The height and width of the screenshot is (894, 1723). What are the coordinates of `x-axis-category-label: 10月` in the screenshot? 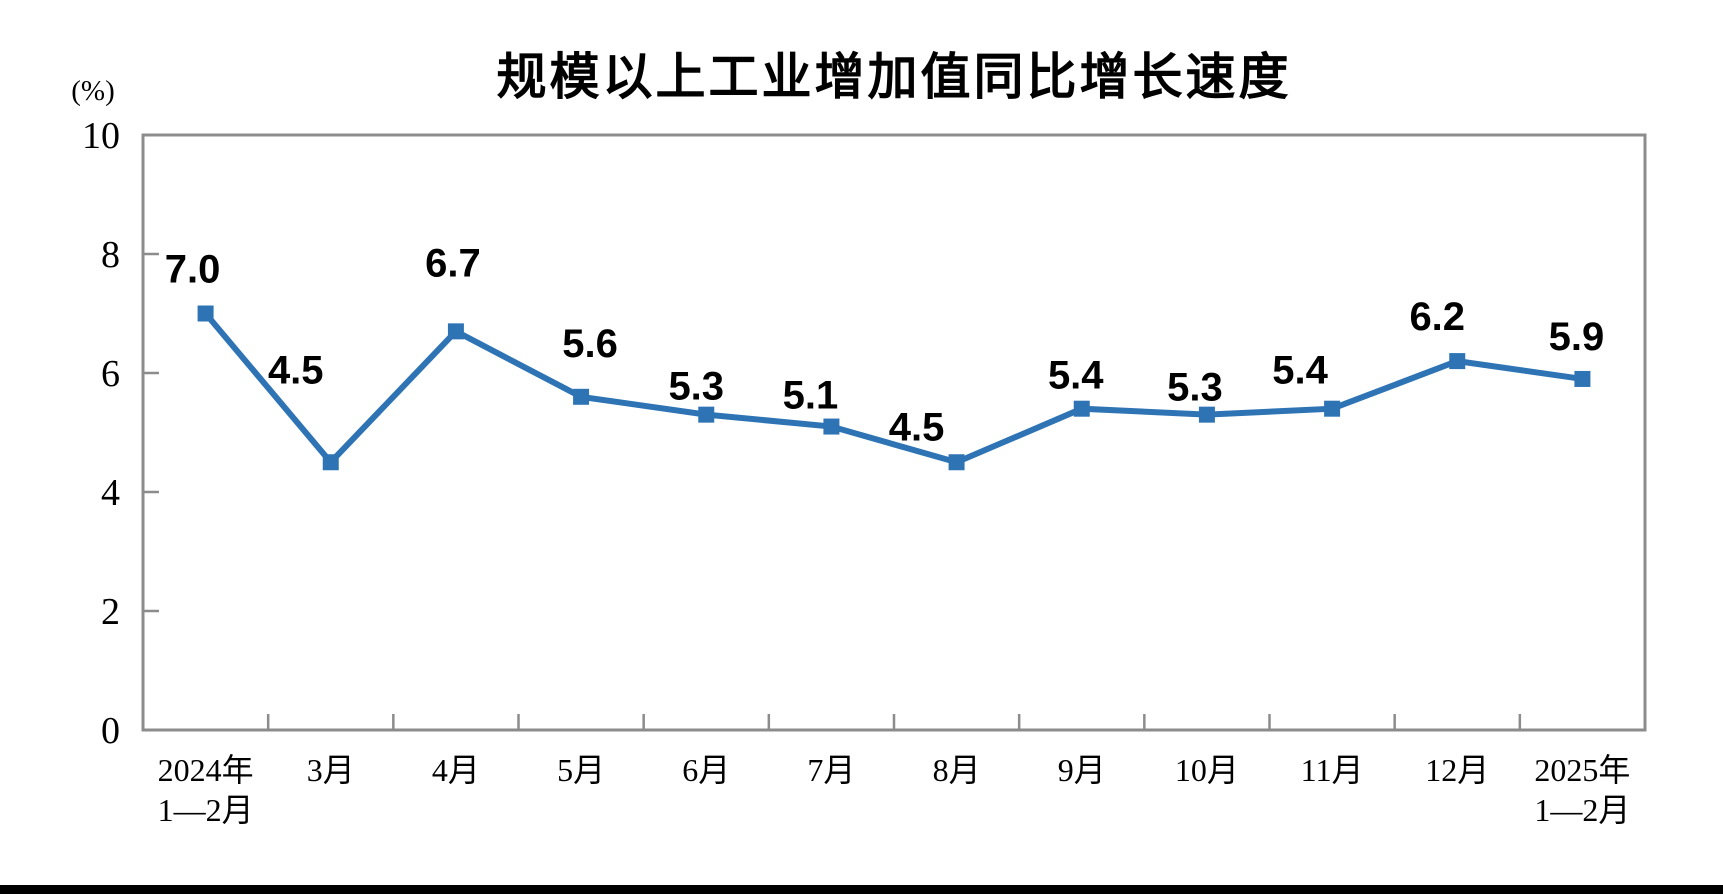 It's located at (1207, 770).